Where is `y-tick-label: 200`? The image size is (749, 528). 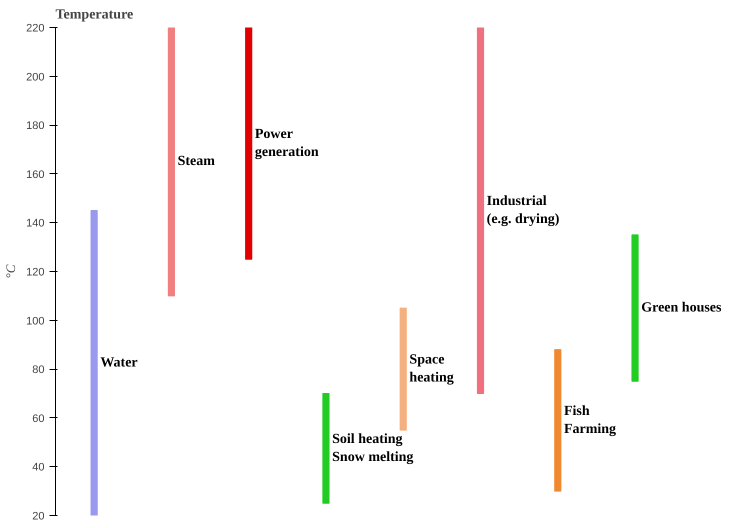 y-tick-label: 200 is located at coordinates (35, 77).